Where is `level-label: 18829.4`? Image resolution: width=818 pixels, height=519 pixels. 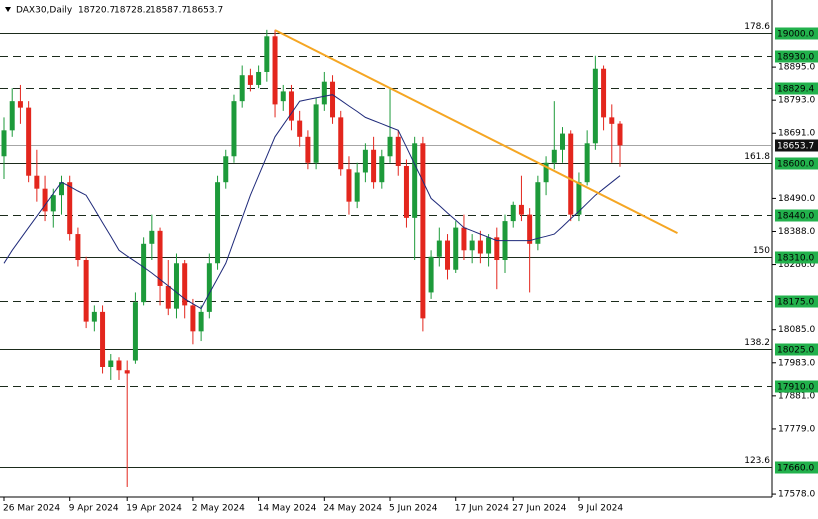
level-label: 18829.4 is located at coordinates (795, 90).